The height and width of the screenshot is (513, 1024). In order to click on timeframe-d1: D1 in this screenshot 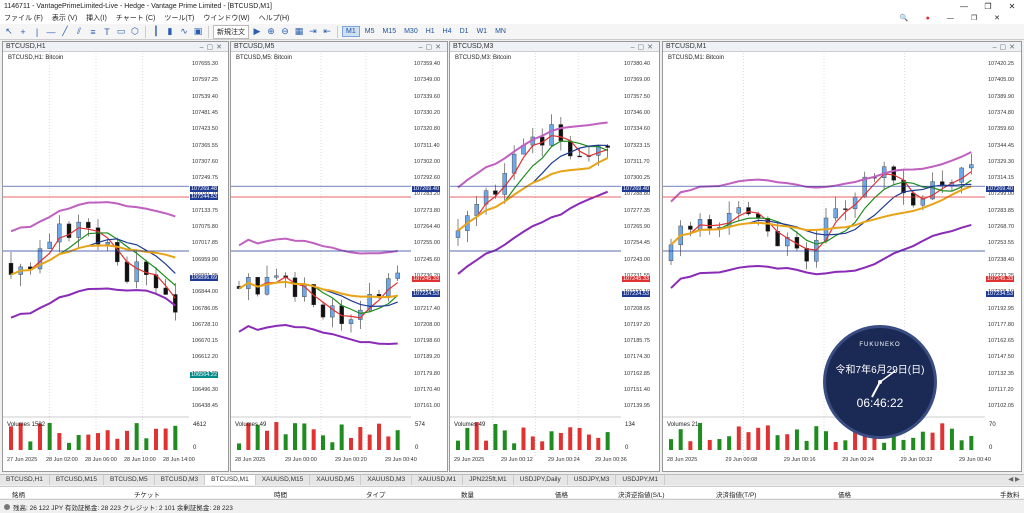, I will do `click(464, 31)`.